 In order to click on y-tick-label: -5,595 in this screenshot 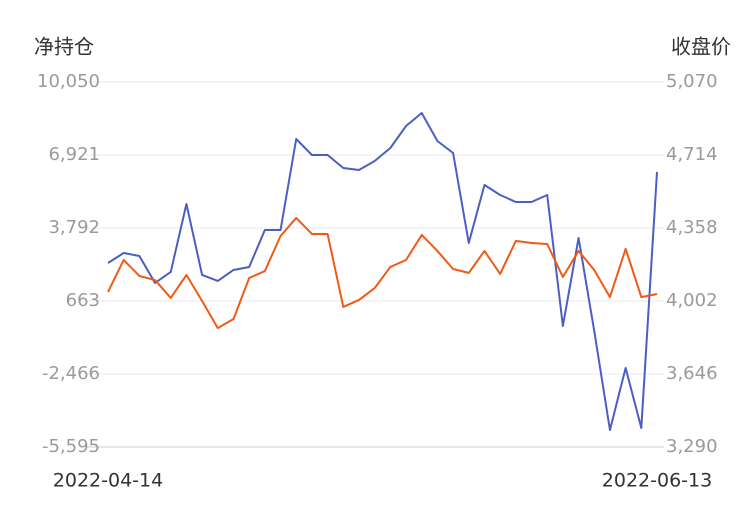, I will do `click(71, 446)`.